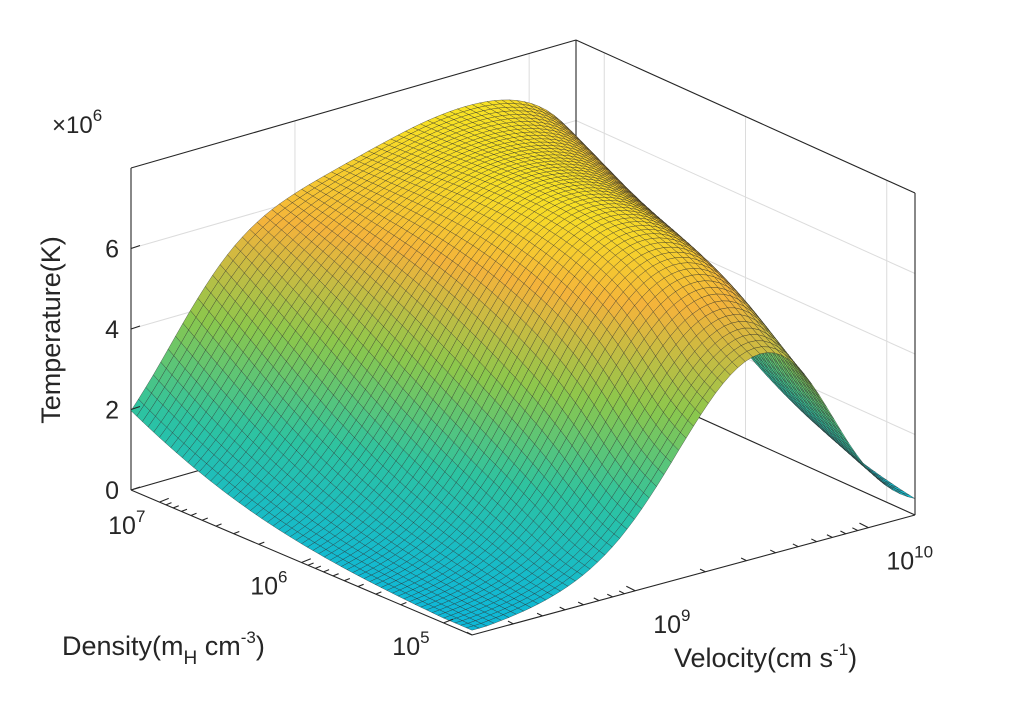  Describe the element at coordinates (268, 584) in the screenshot. I see `density-tick-label: 10⁶` at that location.